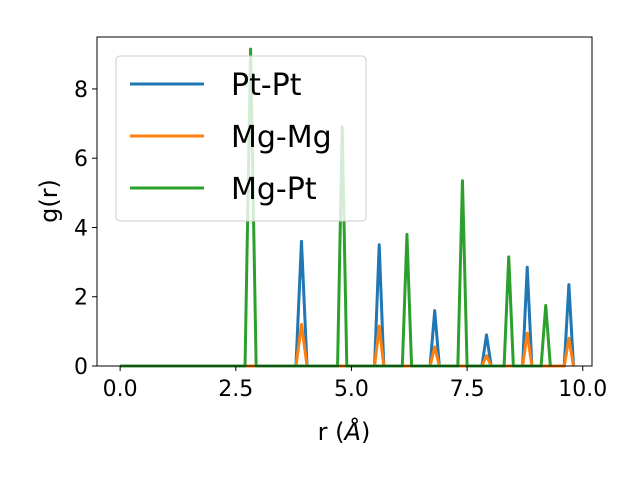 The image size is (640, 480). Describe the element at coordinates (352, 431) in the screenshot. I see `x-axis-label-unit: Å` at that location.